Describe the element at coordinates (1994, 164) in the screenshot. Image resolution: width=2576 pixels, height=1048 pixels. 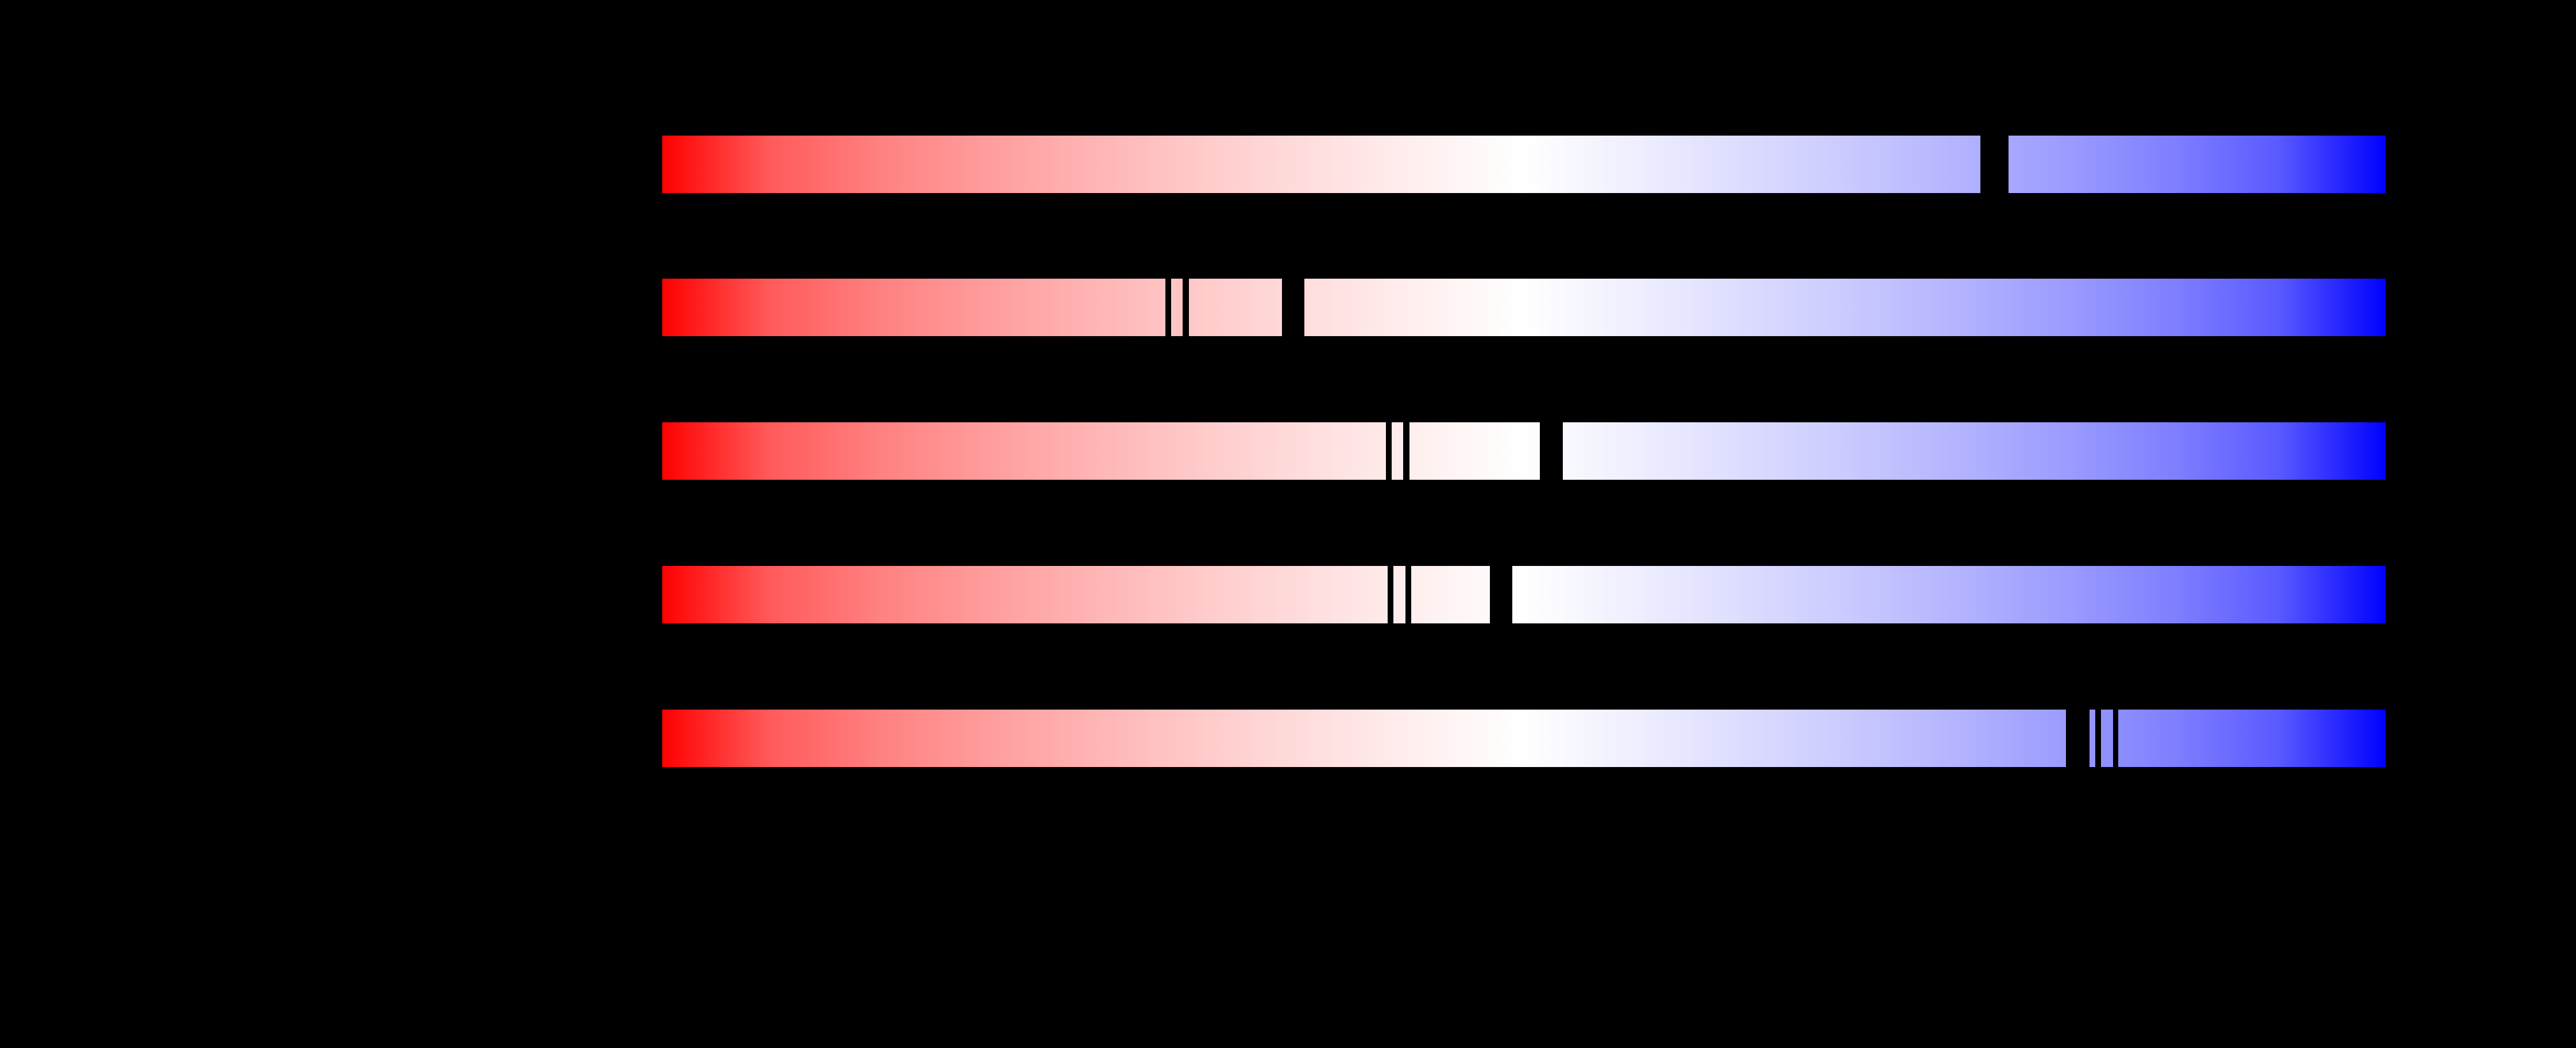
I see `bar-1-gap` at that location.